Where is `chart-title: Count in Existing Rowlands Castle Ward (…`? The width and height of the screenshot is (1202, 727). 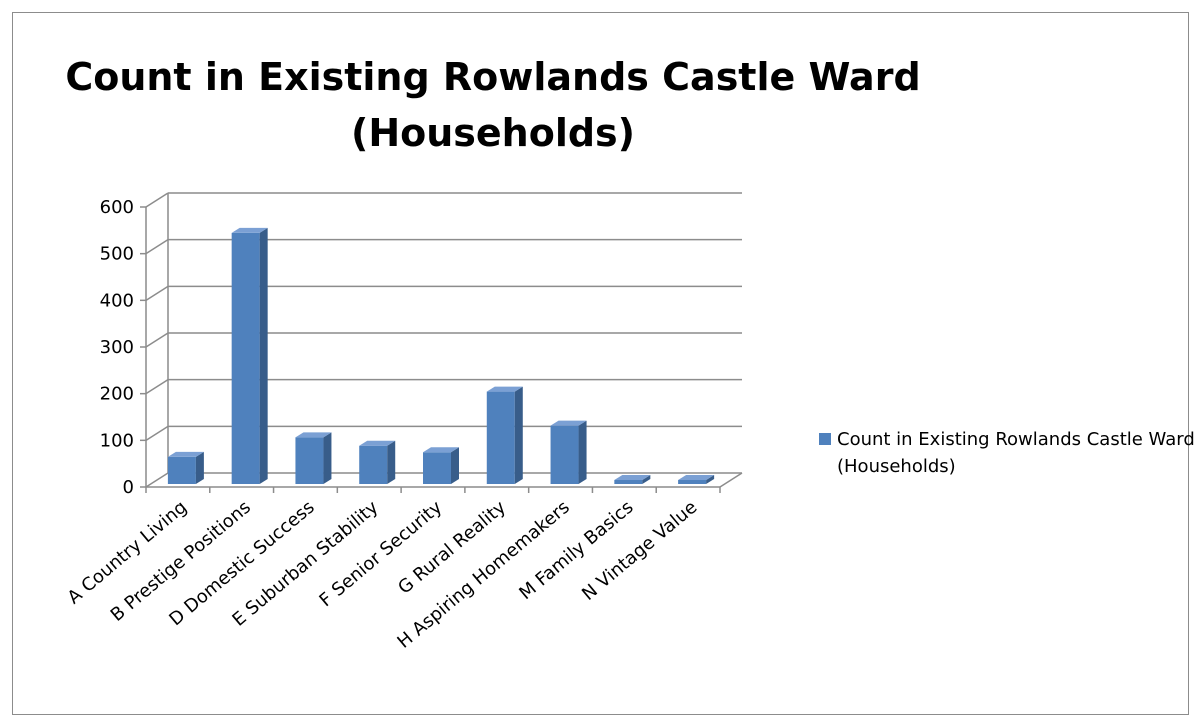 chart-title: Count in Existing Rowlands Castle Ward (… is located at coordinates (493, 105).